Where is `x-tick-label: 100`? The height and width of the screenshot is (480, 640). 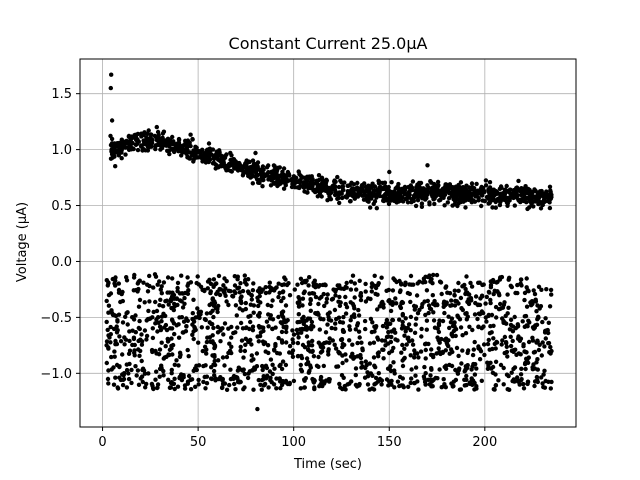 x-tick-label: 100 is located at coordinates (293, 442).